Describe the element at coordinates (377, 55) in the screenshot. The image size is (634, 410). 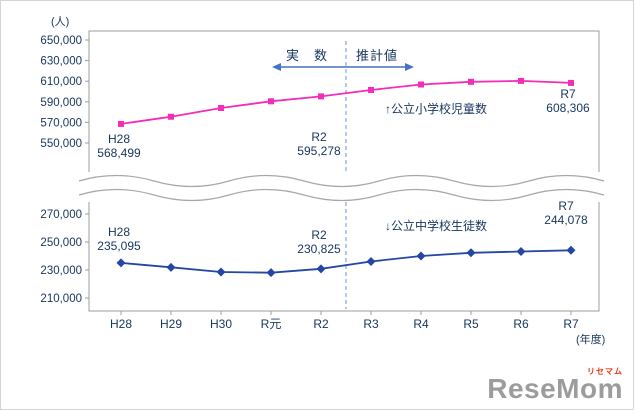
I see `legend-estimate-label: 推計値` at that location.